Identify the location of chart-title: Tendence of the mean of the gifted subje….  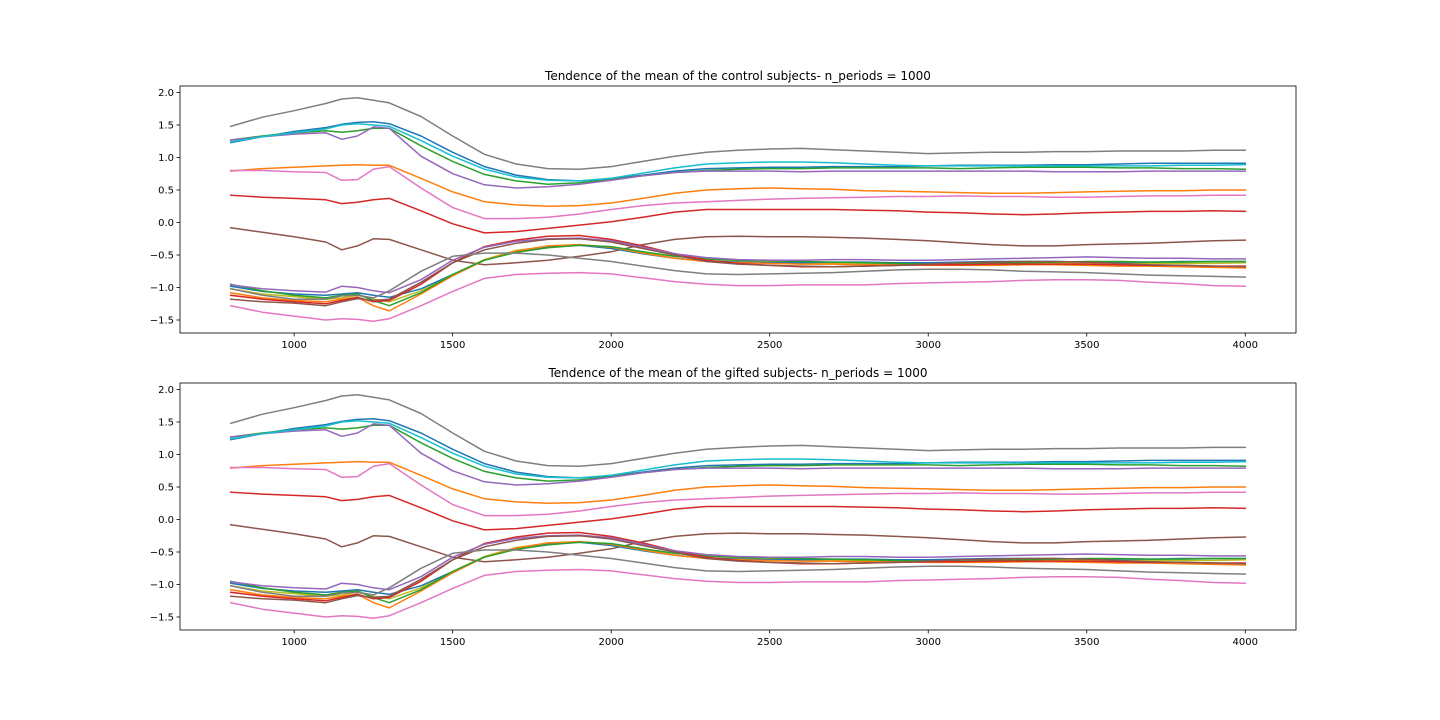
(738, 373).